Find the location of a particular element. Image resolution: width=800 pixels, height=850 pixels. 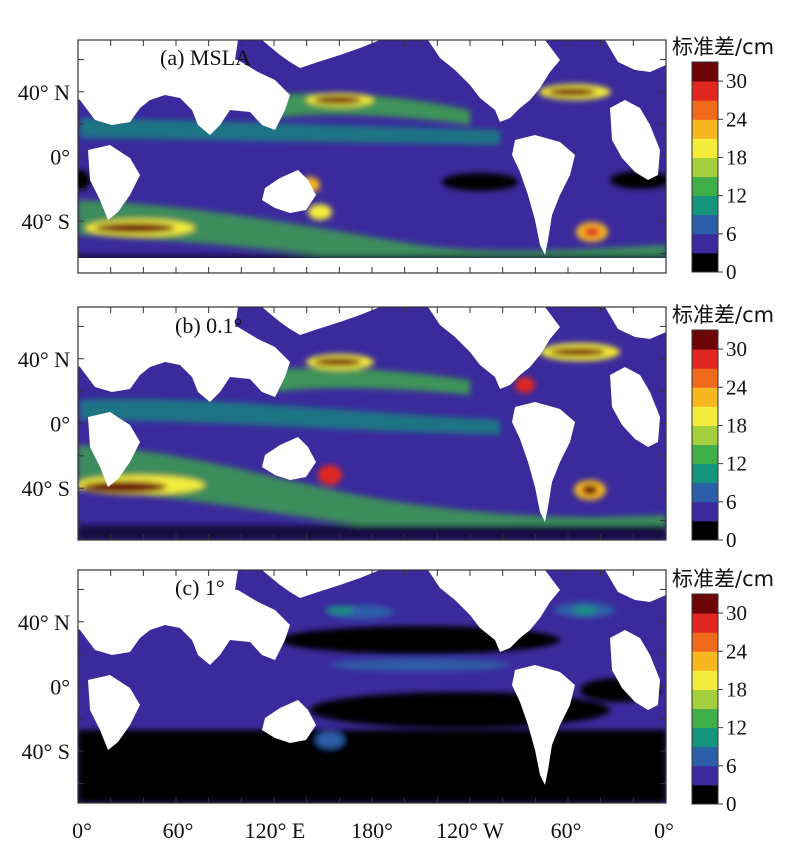

x-tick-label: 120° E is located at coordinates (275, 830).